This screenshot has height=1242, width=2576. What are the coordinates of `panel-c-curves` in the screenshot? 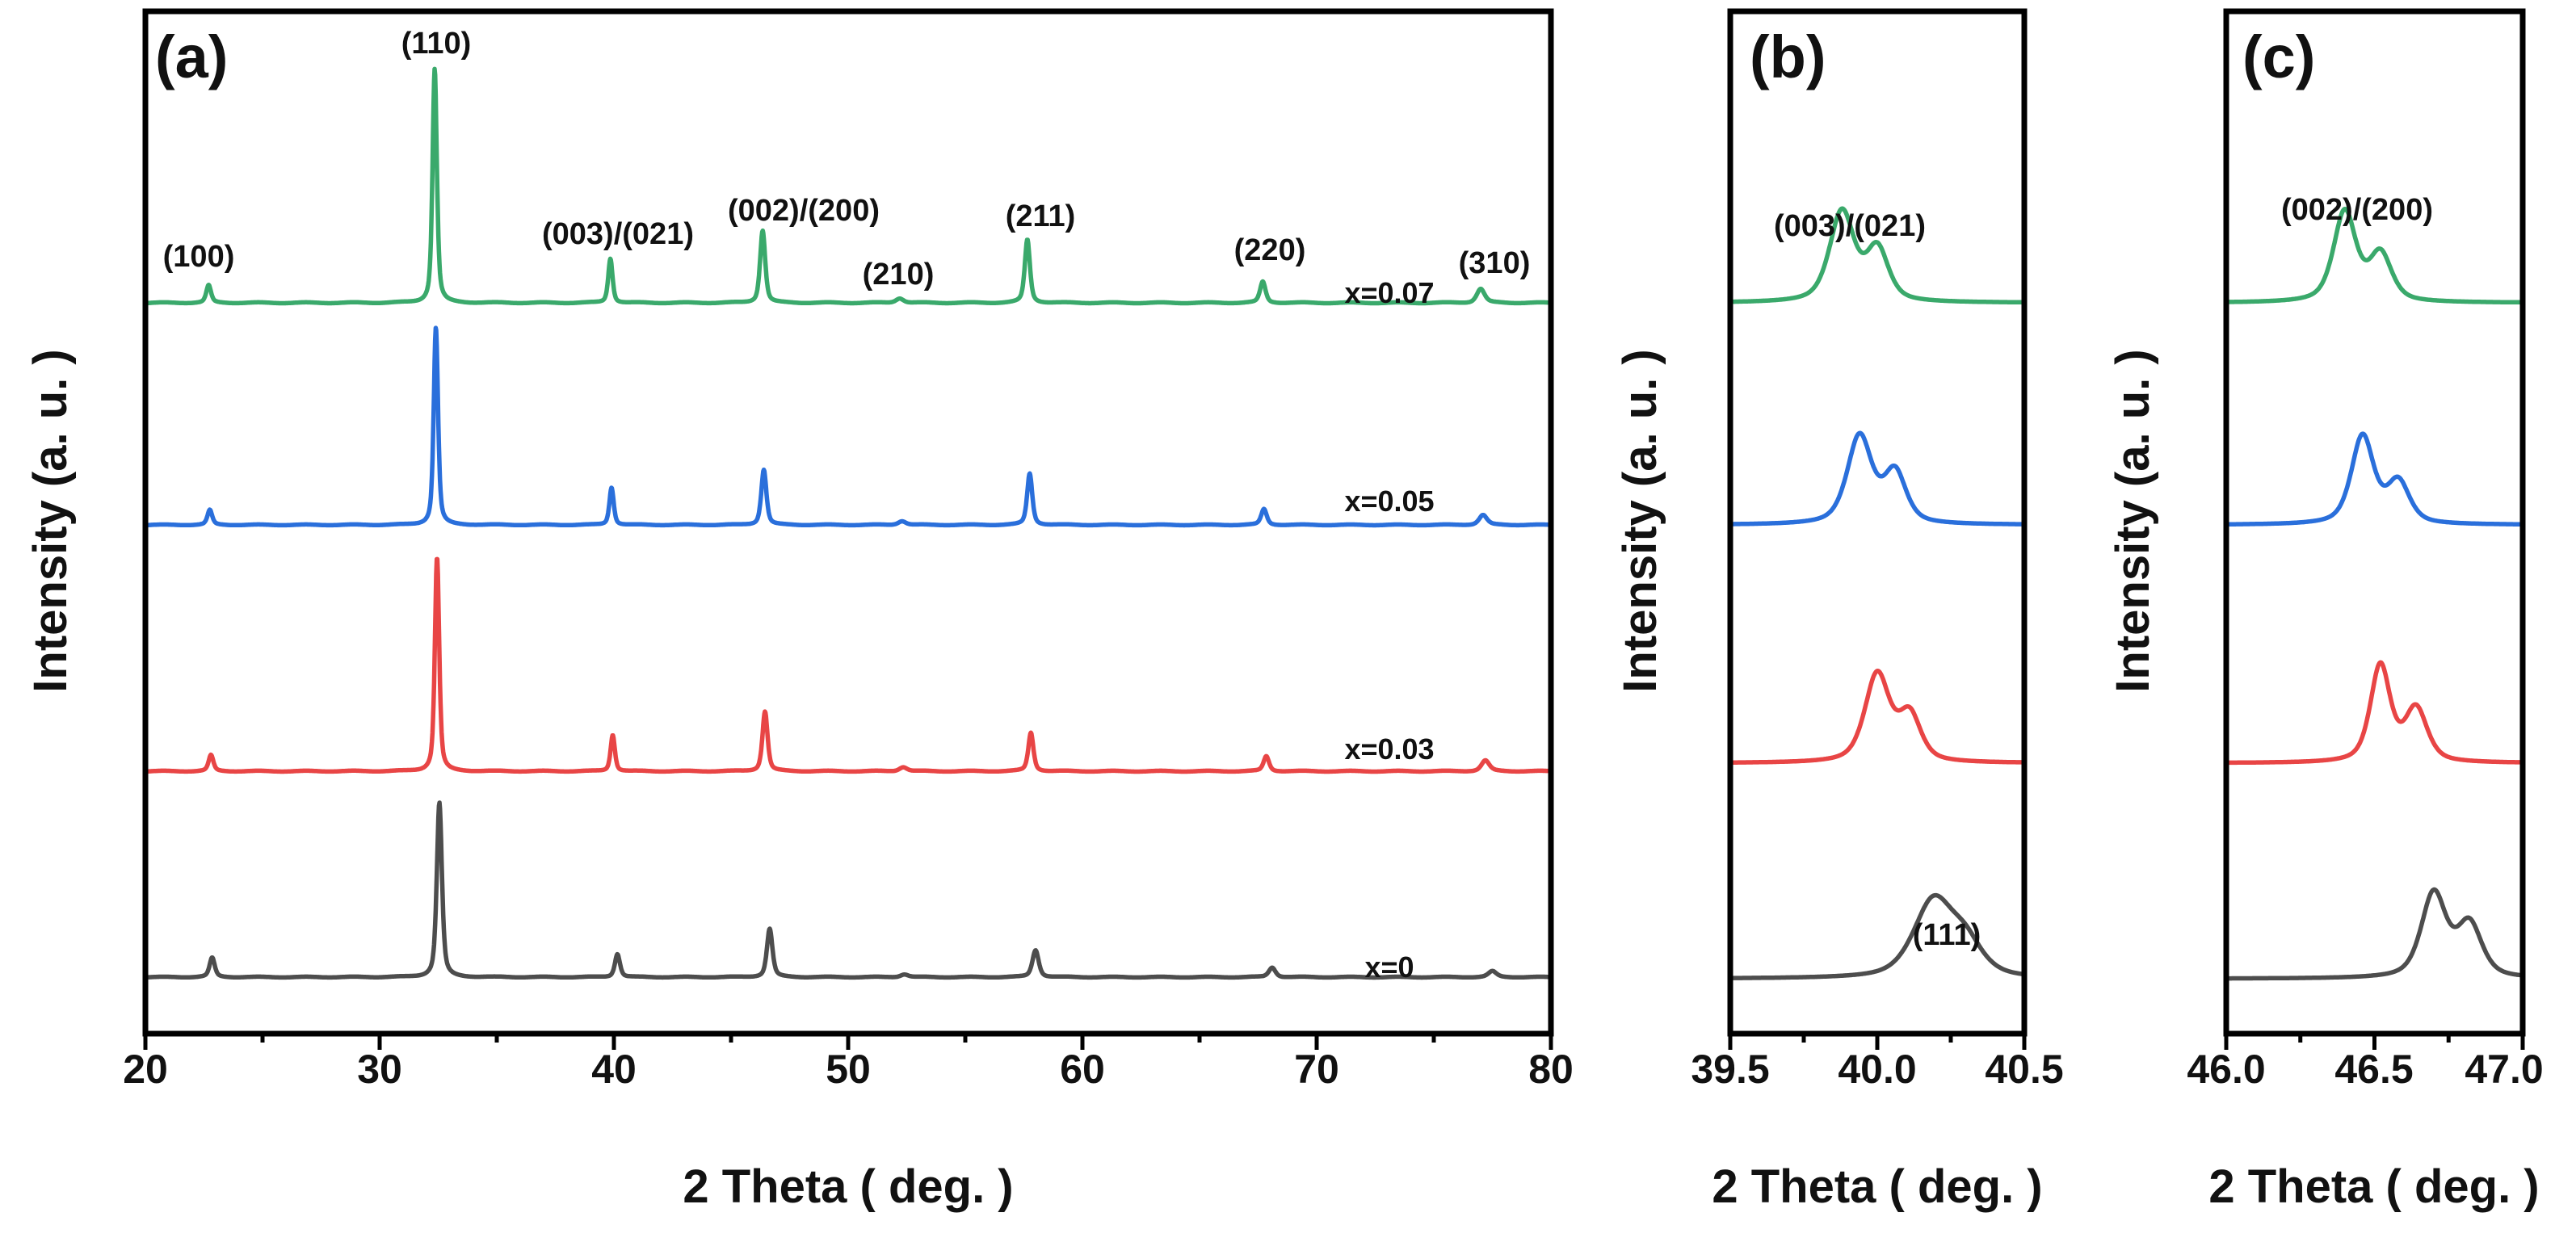 It's located at (2374, 593).